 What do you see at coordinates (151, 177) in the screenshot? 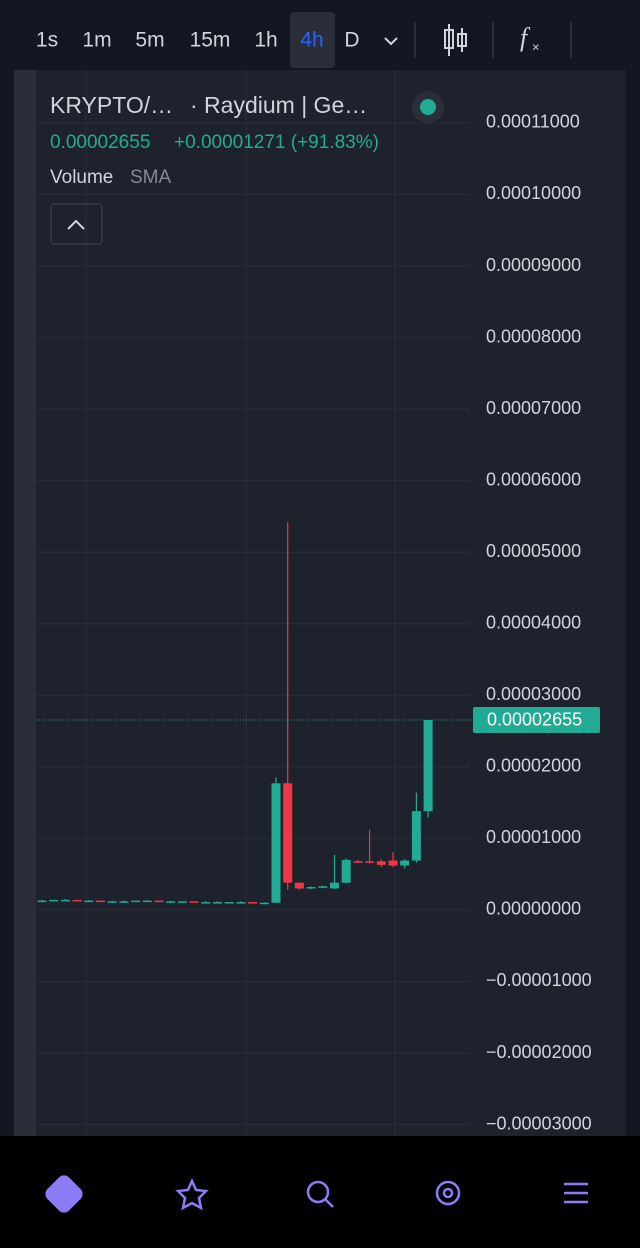
I see `indicator-type: SMA` at bounding box center [151, 177].